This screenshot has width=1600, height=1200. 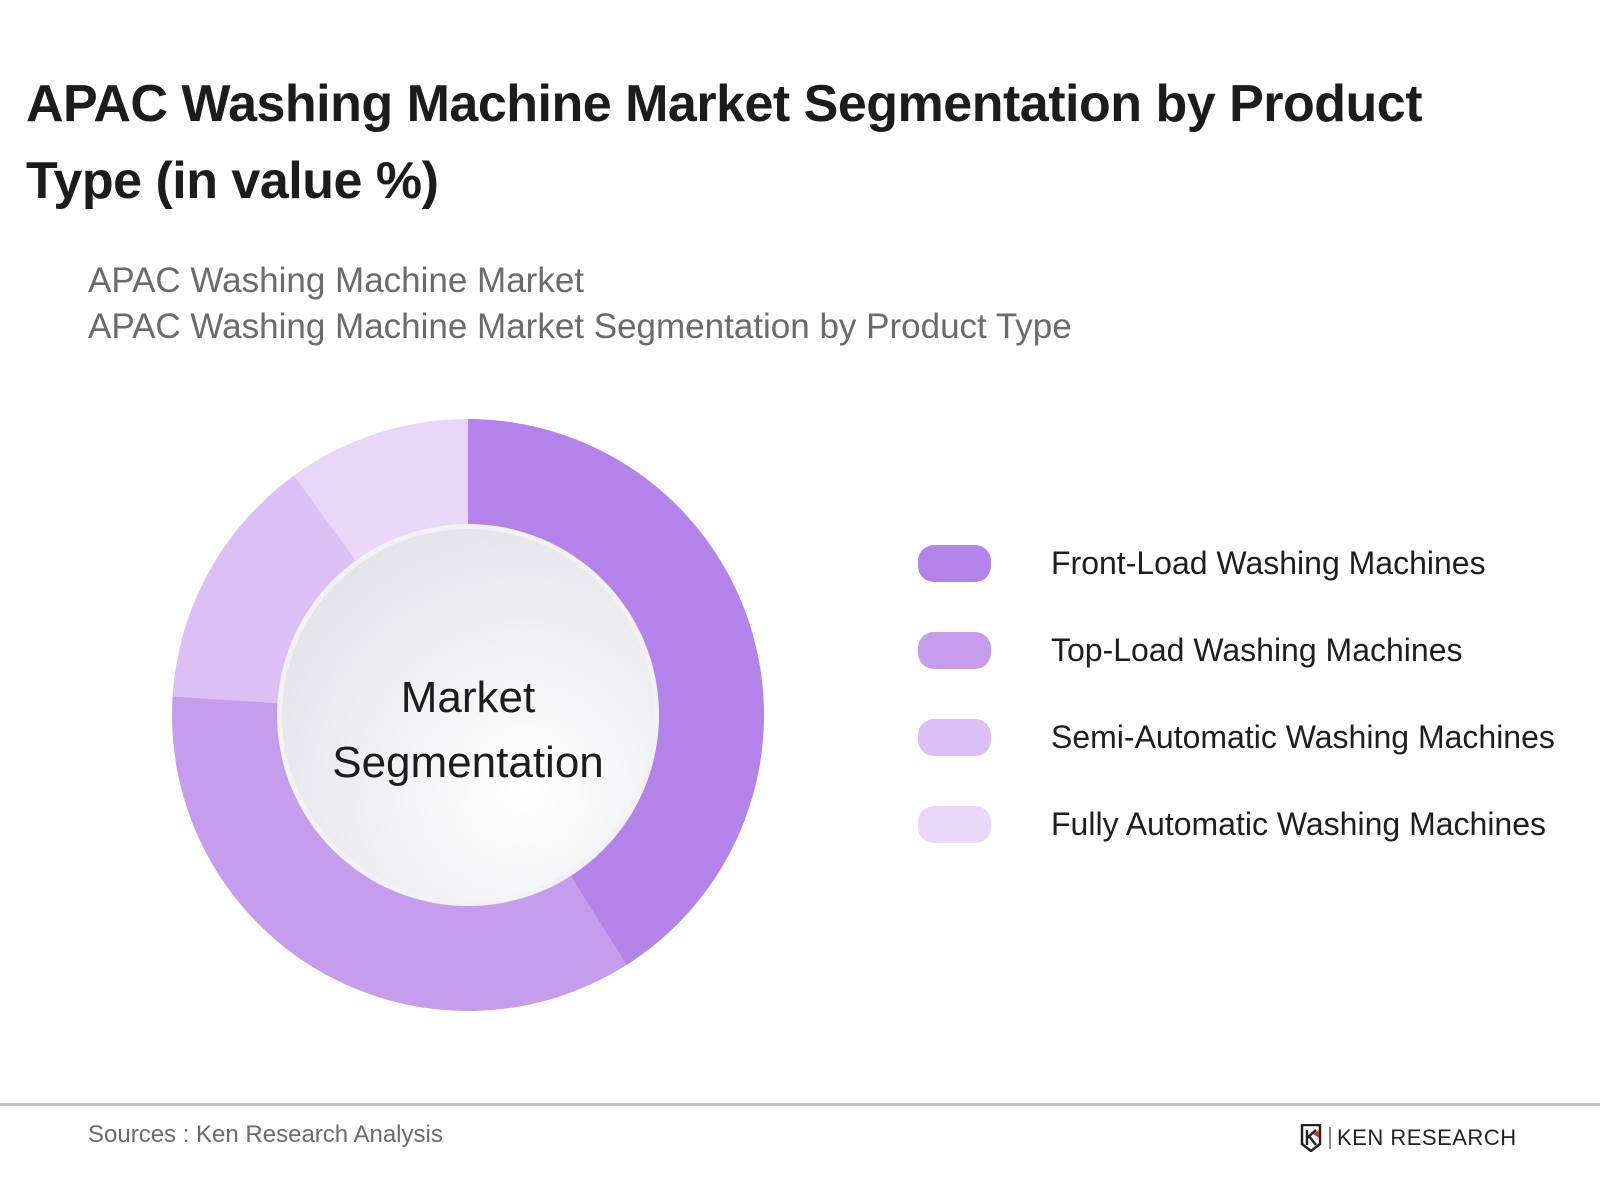 I want to click on ken-research-logo: KEN RESEARCH, so click(x=1408, y=1138).